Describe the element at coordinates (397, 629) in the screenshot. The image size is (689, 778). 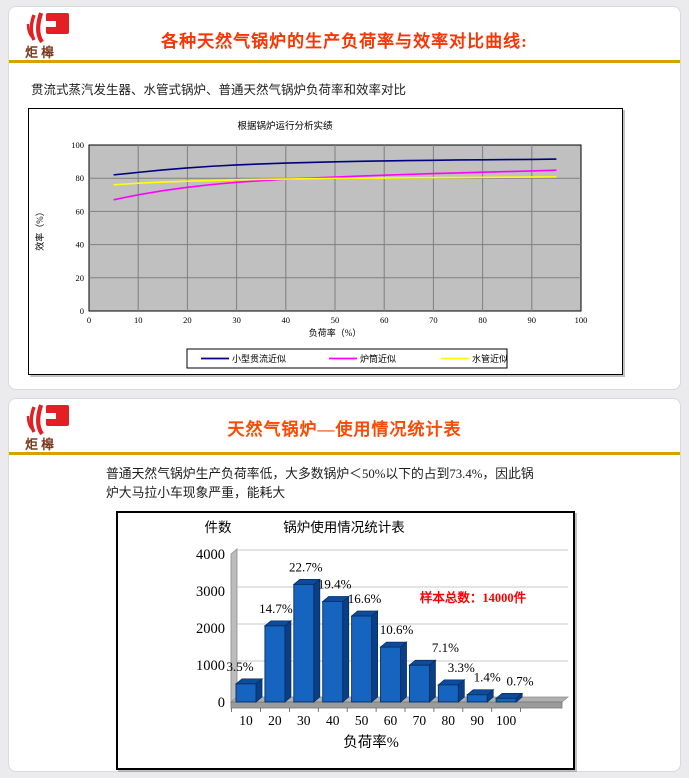
I see `bar-value-label: 10.6%` at that location.